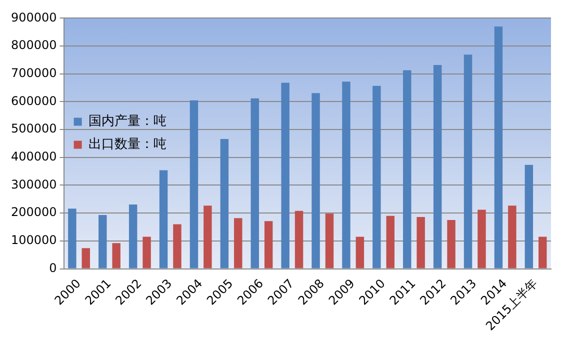 Image resolution: width=571 pixels, height=345 pixels. Describe the element at coordinates (53, 267) in the screenshot. I see `y-tick-label: 0` at that location.